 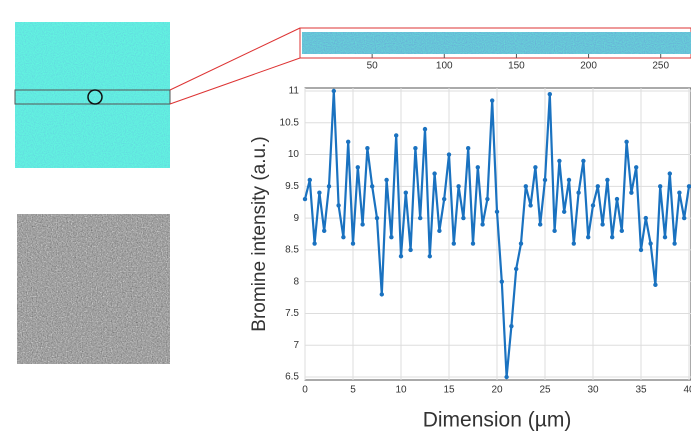 I want to click on strip-noise, so click(x=496, y=43).